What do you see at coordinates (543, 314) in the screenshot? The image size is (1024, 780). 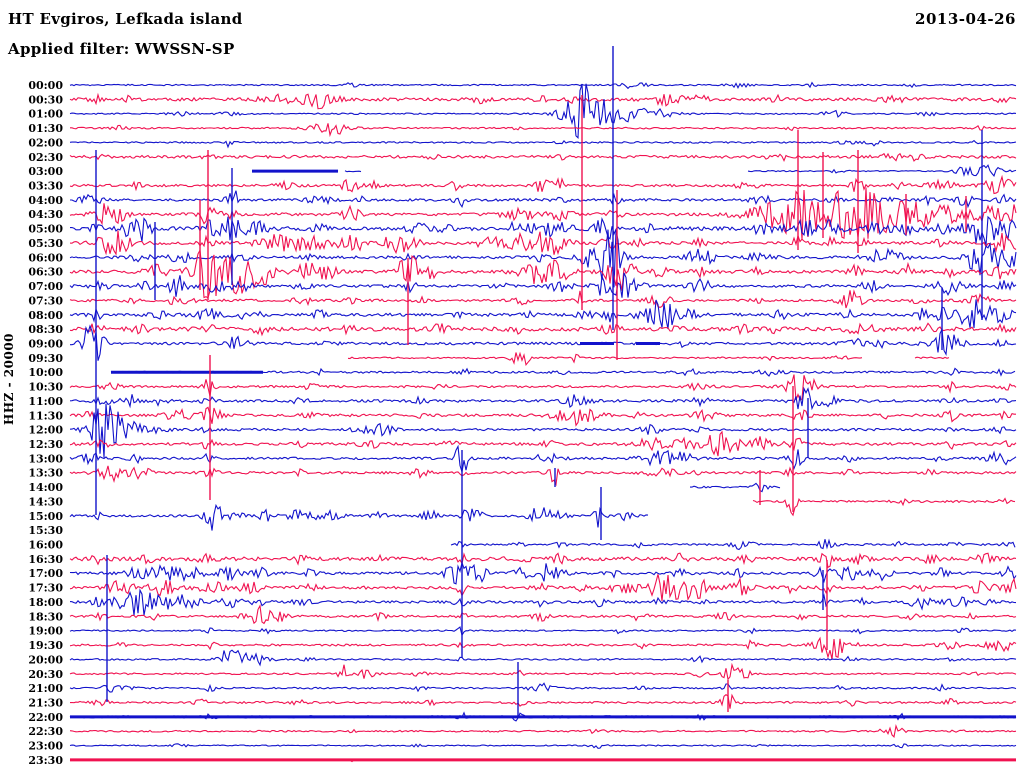 I see `trace-row-08:00` at bounding box center [543, 314].